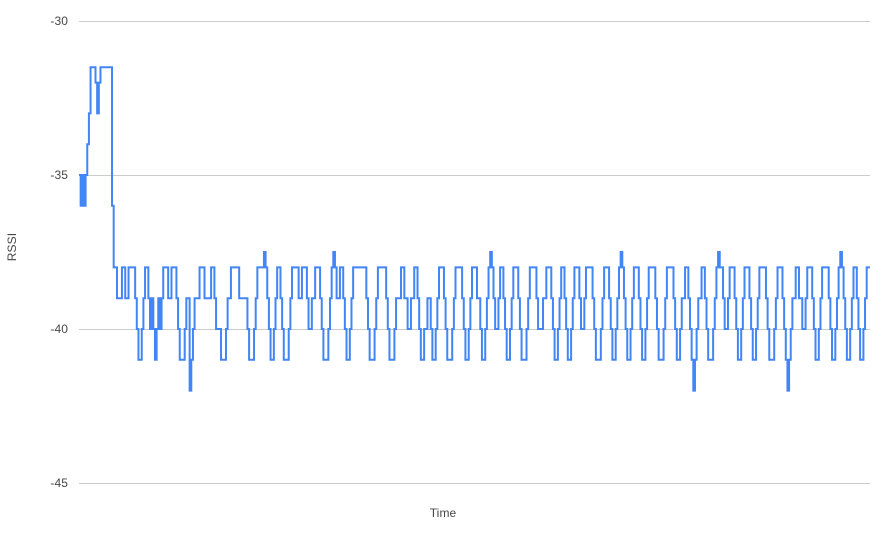 This screenshot has width=886, height=536. What do you see at coordinates (443, 513) in the screenshot?
I see `x-axis-title: Time` at bounding box center [443, 513].